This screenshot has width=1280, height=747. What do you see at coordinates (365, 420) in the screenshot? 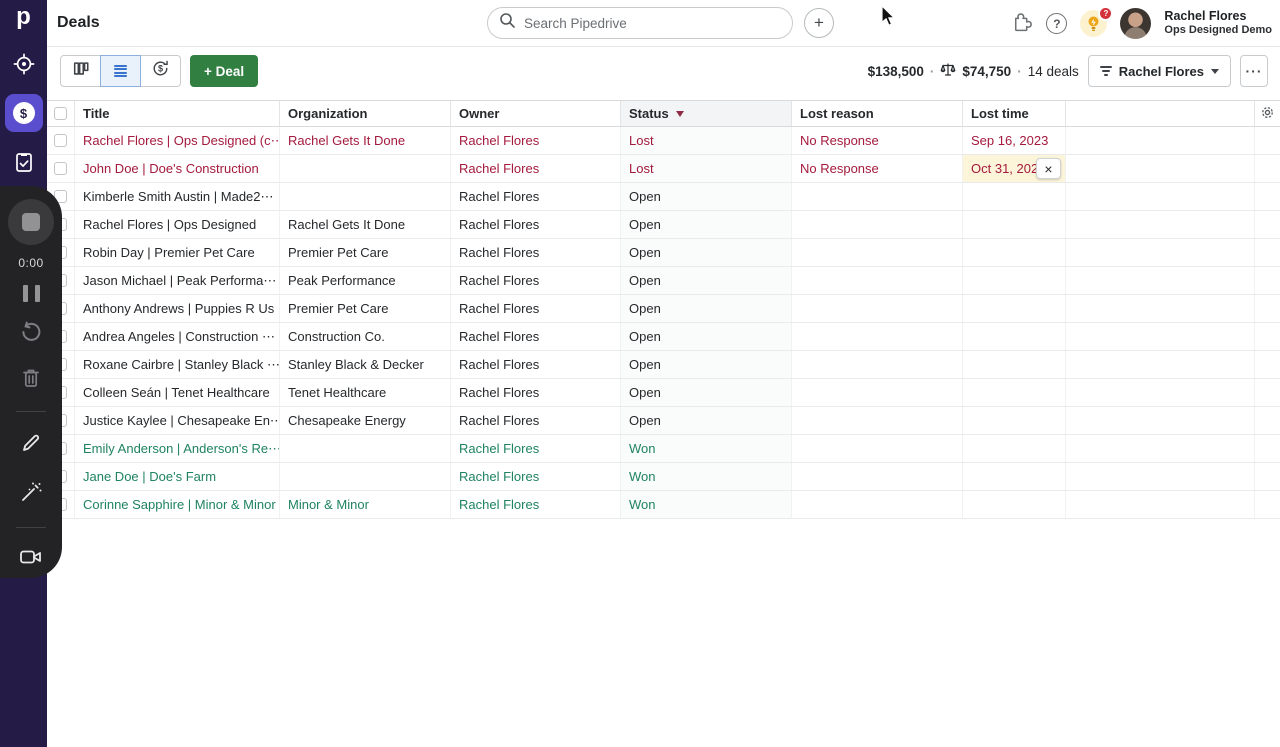
I see `organization-link: Chesapeake Energy` at bounding box center [365, 420].